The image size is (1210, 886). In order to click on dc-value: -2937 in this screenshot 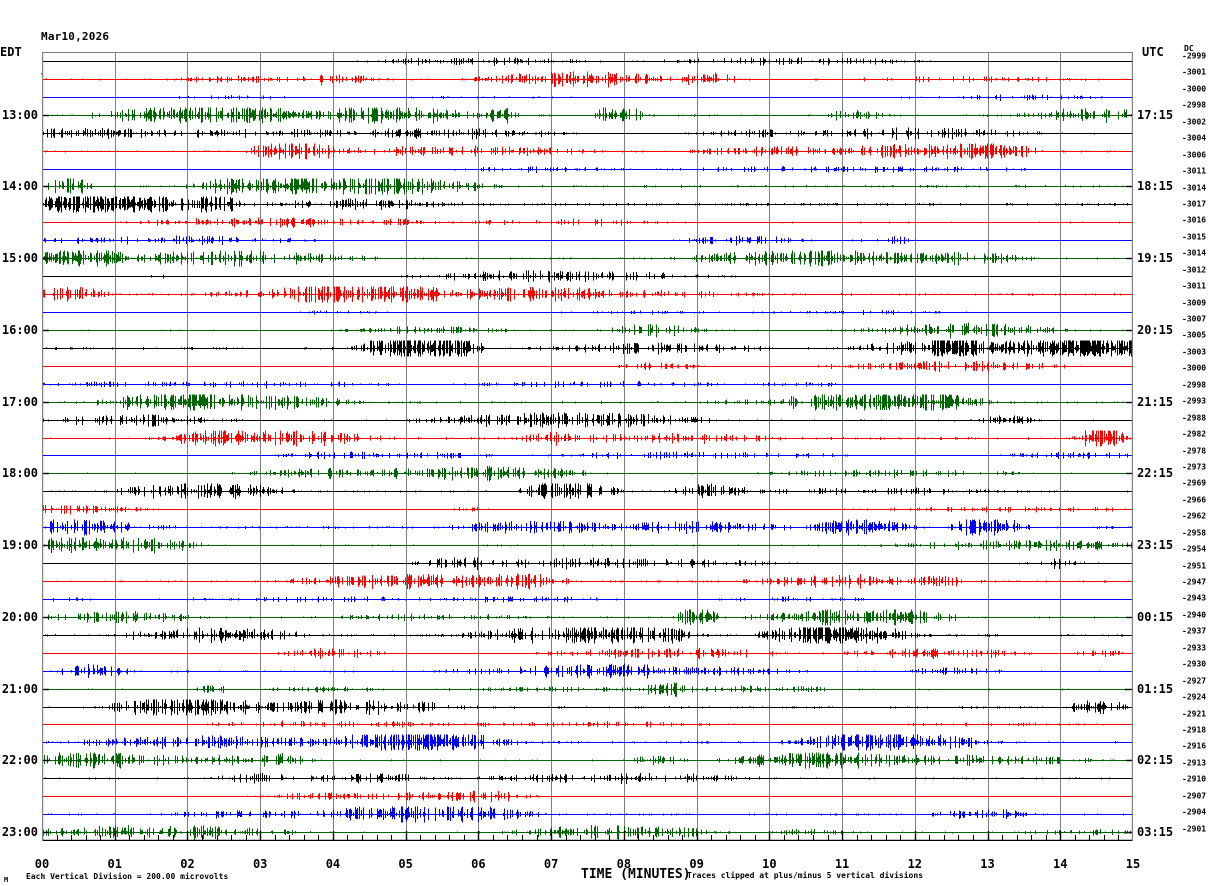, I will do `click(1194, 631)`.